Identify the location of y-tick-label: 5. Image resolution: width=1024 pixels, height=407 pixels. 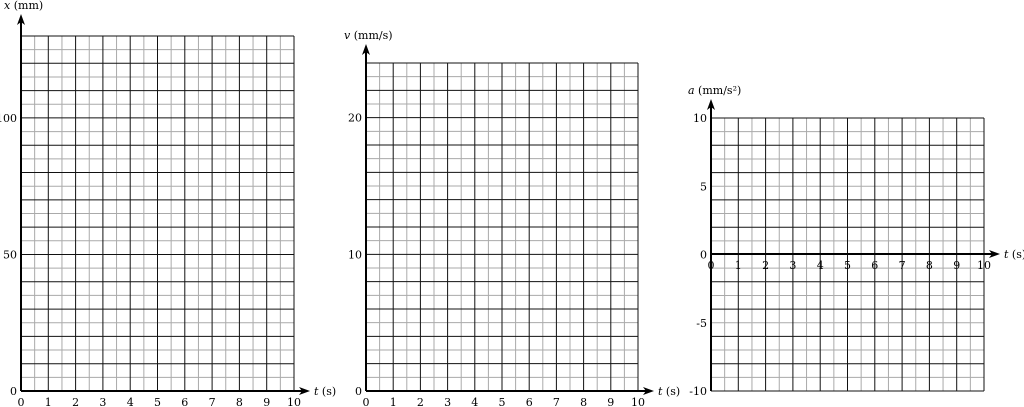
(703, 186).